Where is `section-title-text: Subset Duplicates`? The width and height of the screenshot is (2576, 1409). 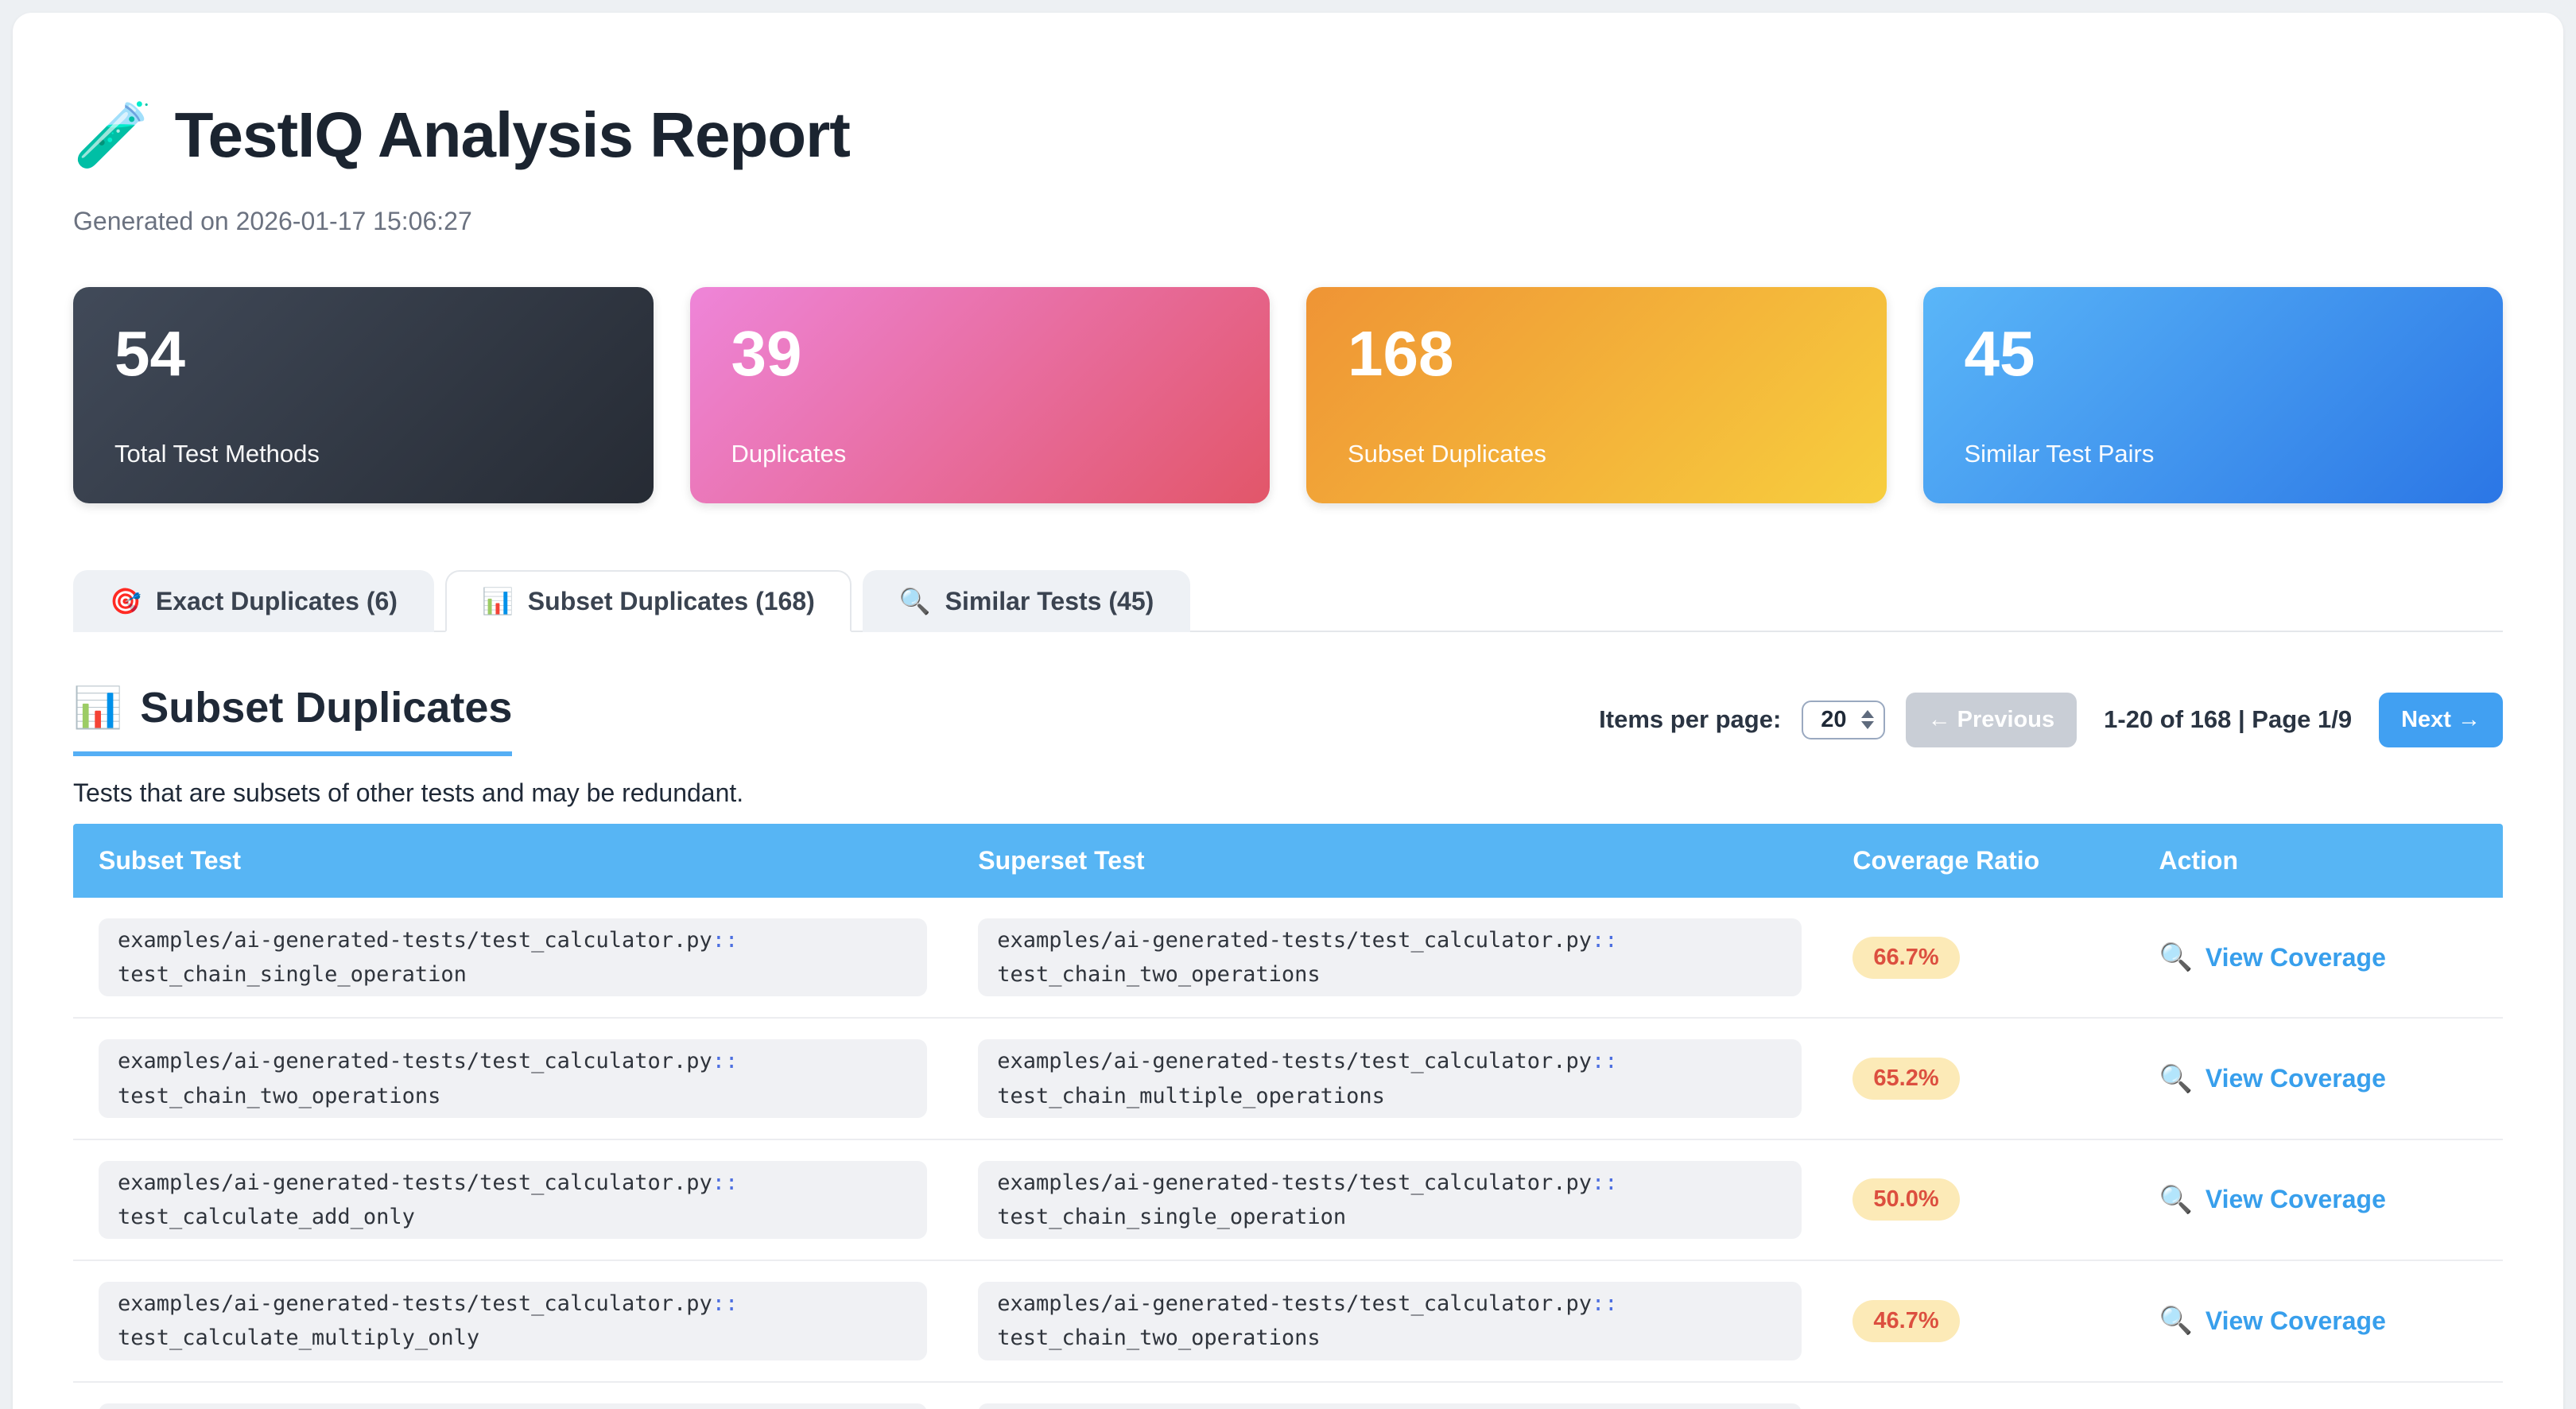
section-title-text: Subset Duplicates is located at coordinates (326, 708).